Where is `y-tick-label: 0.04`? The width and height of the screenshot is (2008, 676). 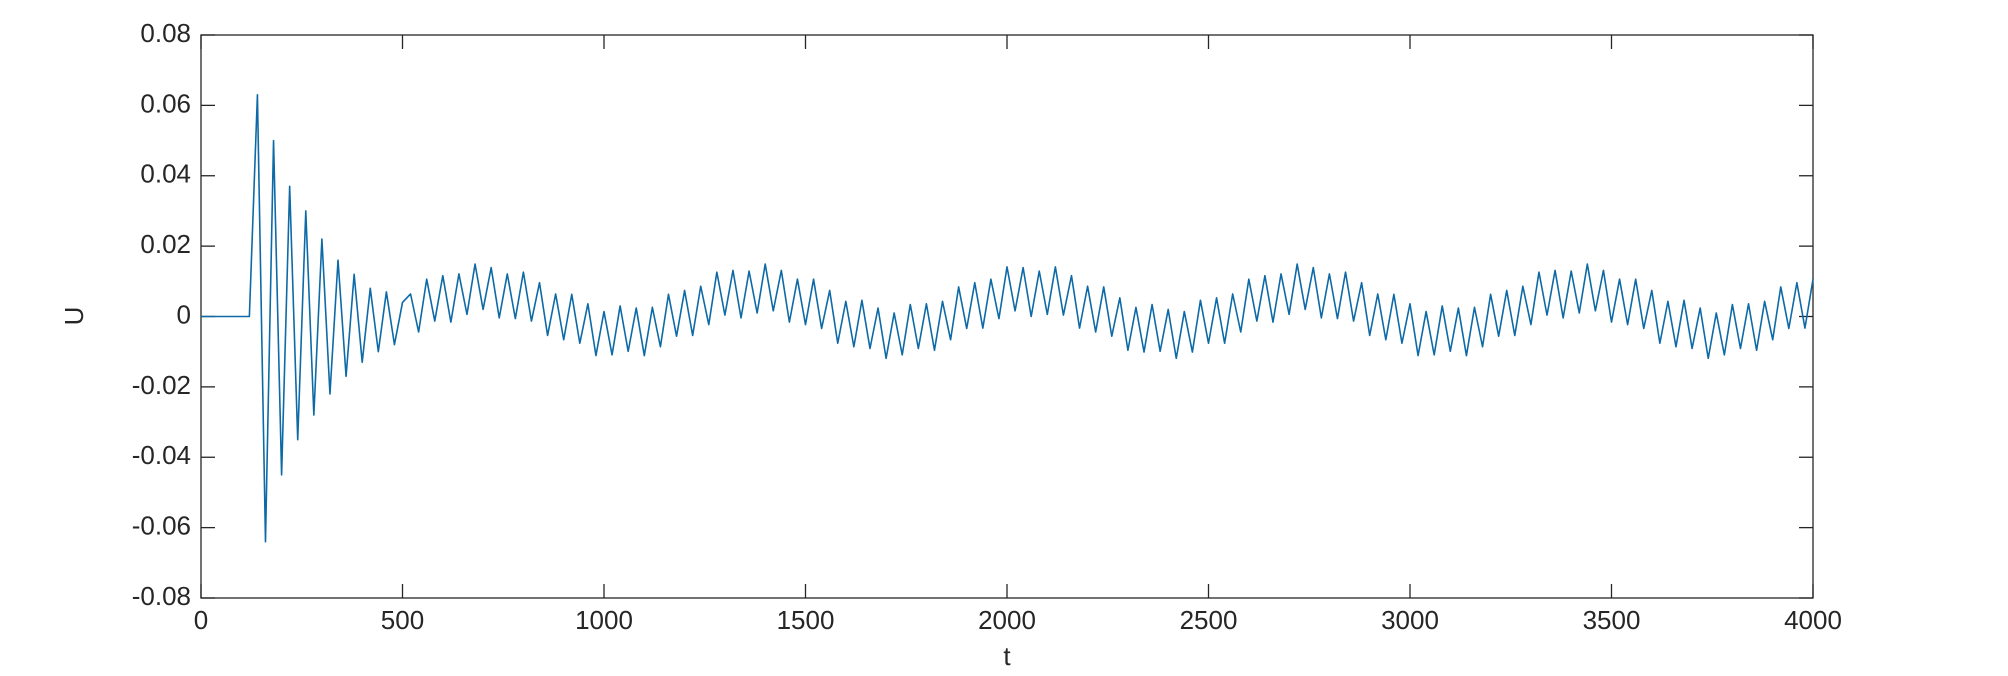 y-tick-label: 0.04 is located at coordinates (165, 174).